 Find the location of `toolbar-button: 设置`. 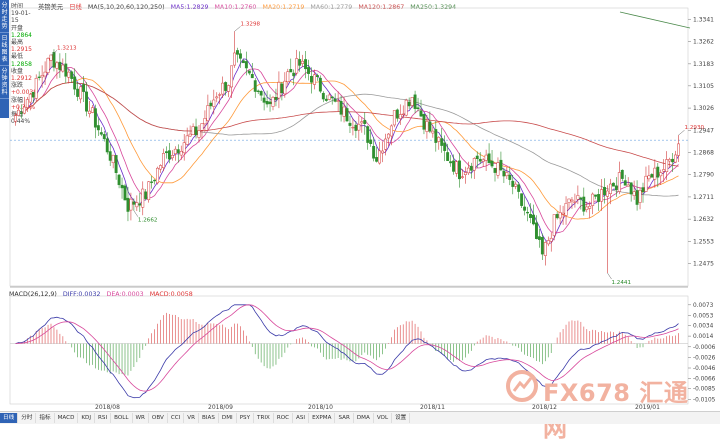

toolbar-button: 设置 is located at coordinates (401, 418).